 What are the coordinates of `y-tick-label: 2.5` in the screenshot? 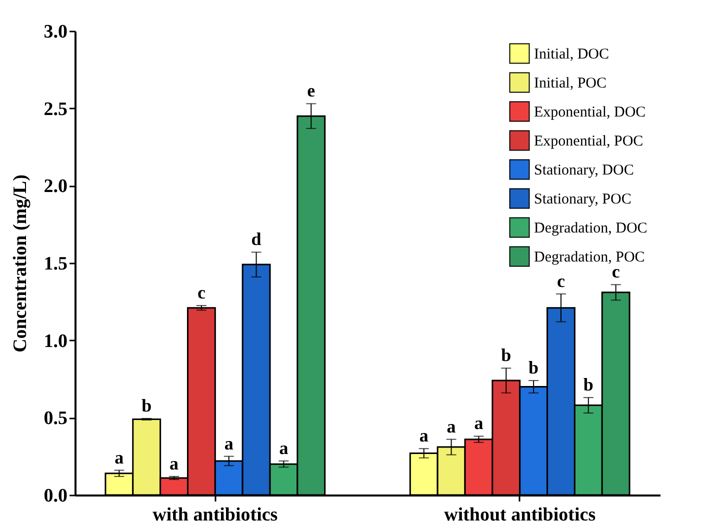 It's located at (56, 109).